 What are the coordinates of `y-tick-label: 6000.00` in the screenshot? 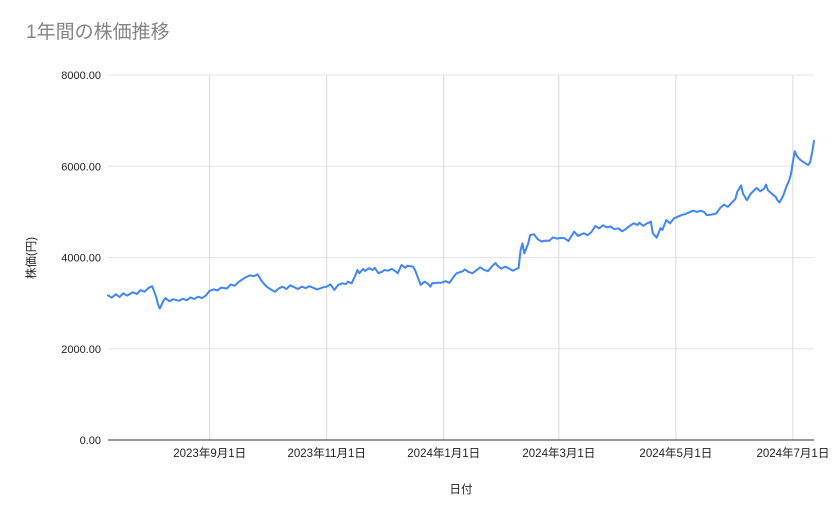 It's located at (81, 167).